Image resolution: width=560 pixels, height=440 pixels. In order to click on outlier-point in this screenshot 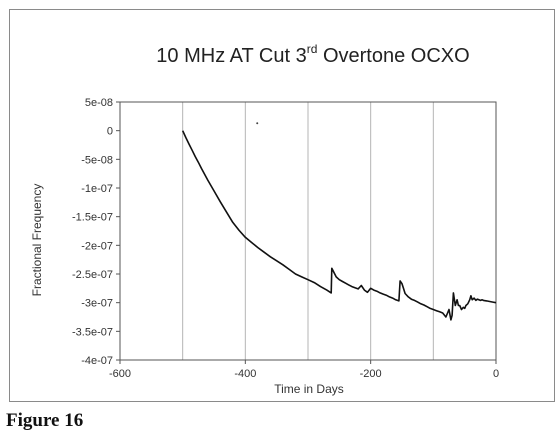, I will do `click(257, 123)`.